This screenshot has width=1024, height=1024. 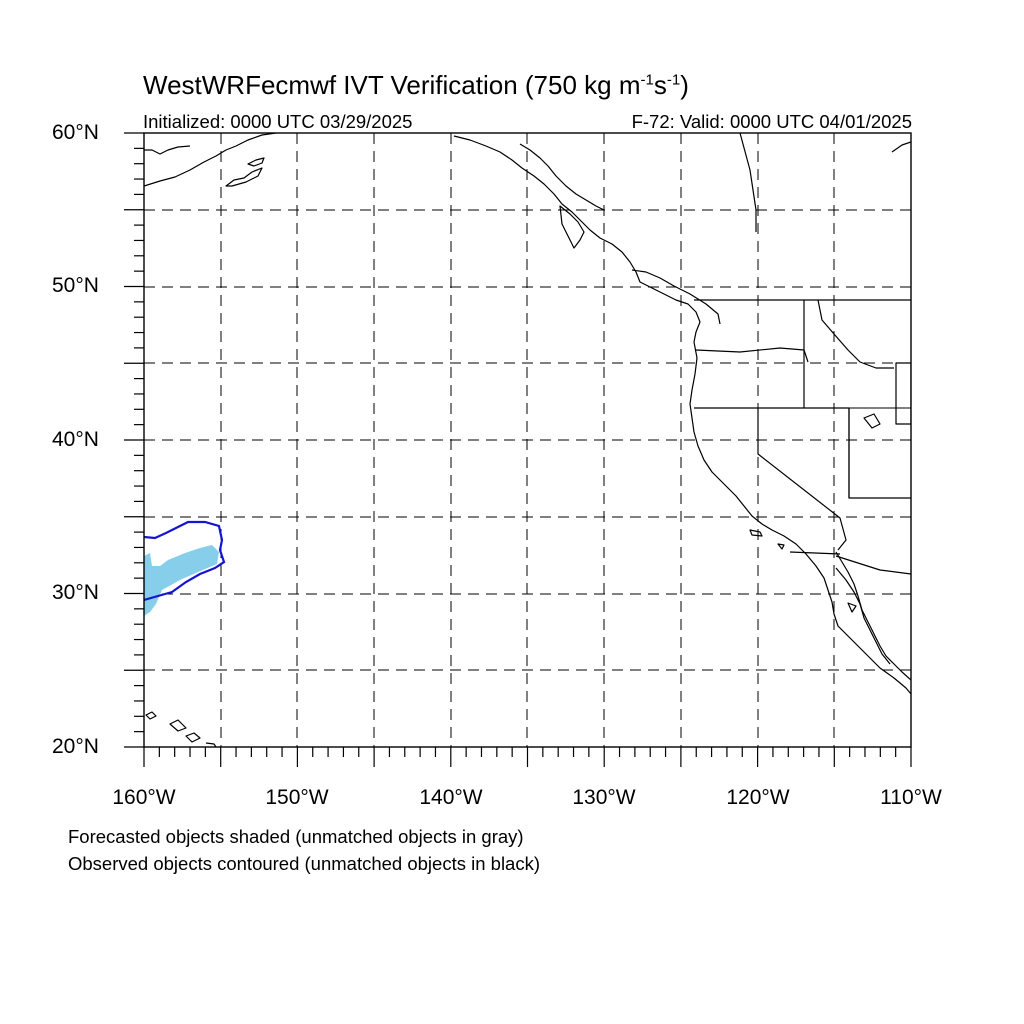 I want to click on lon-label-140w: 140°W, so click(x=451, y=797).